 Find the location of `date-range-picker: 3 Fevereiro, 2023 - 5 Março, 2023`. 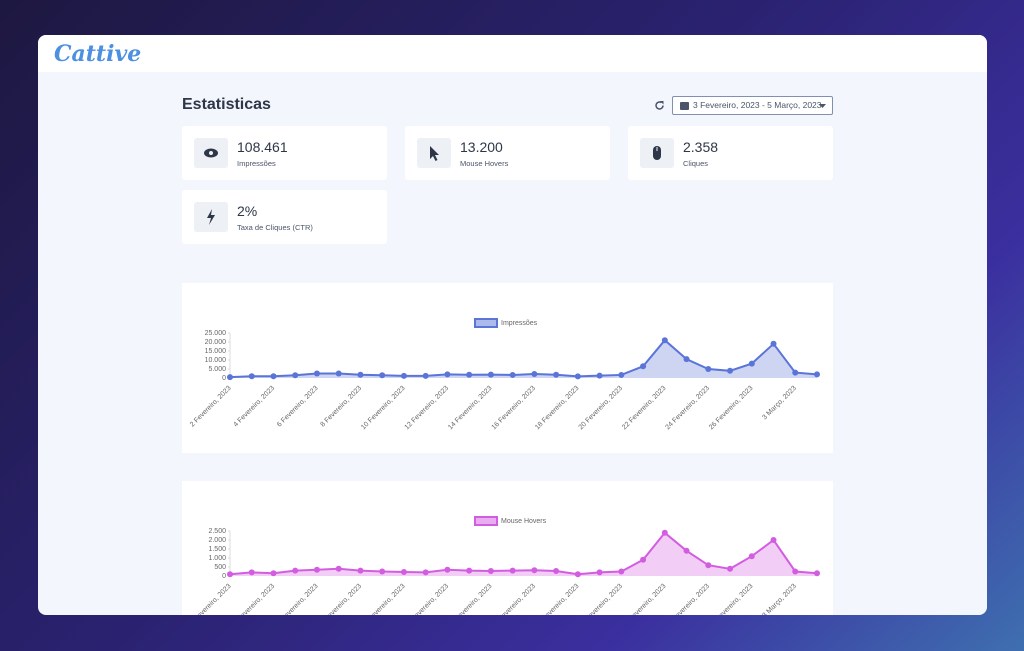

date-range-picker: 3 Fevereiro, 2023 - 5 Março, 2023 is located at coordinates (752, 105).